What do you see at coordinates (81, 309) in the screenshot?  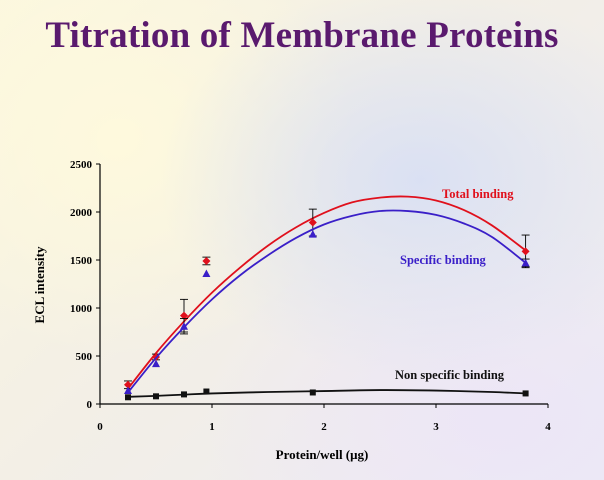 I see `y-tick-label: 1000` at bounding box center [81, 309].